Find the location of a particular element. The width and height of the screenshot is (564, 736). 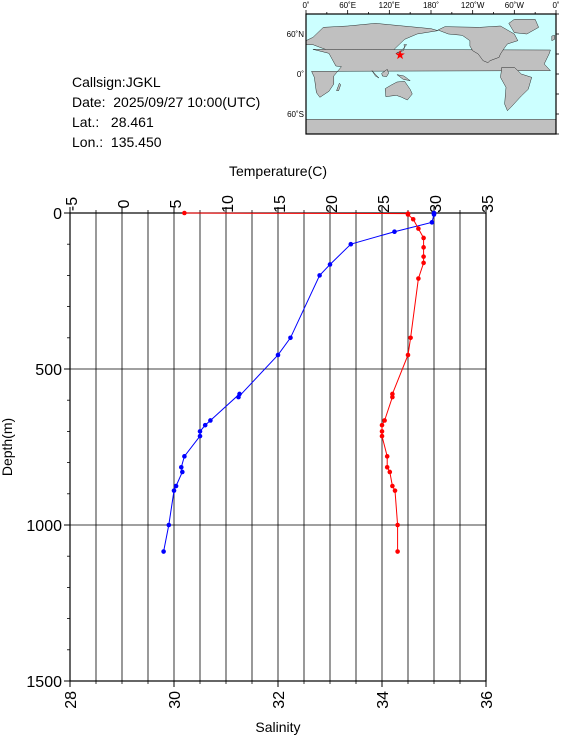

temperature-tick-label: -5 is located at coordinates (72, 204).